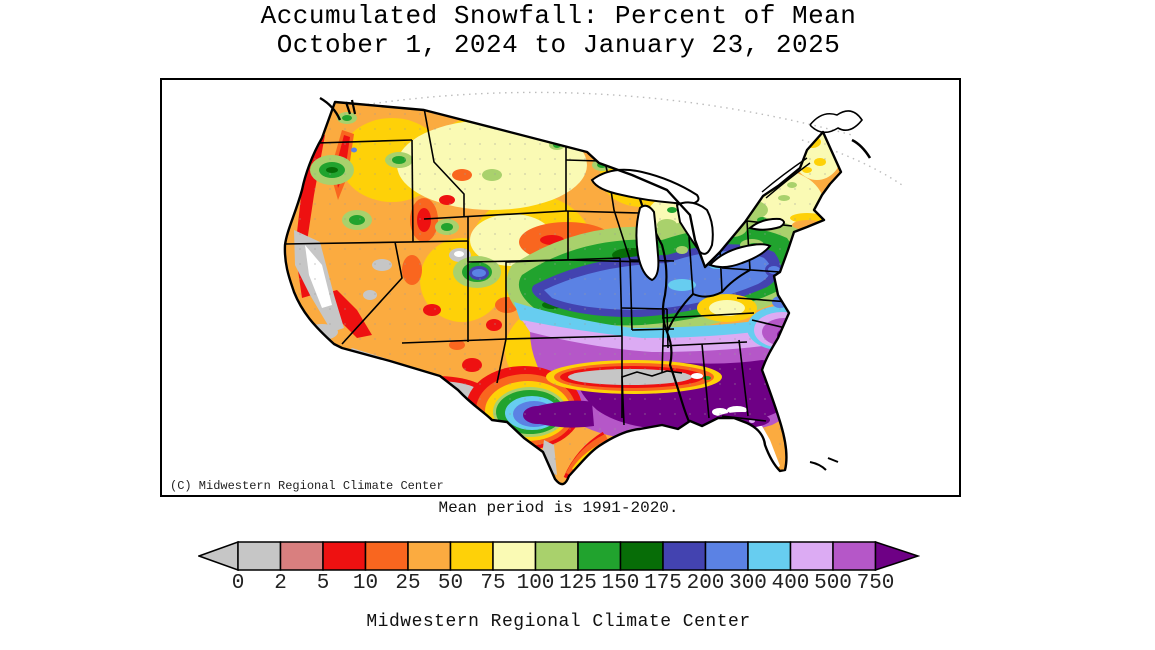 This screenshot has width=1155, height=650. I want to click on tick-label-300: 300, so click(748, 583).